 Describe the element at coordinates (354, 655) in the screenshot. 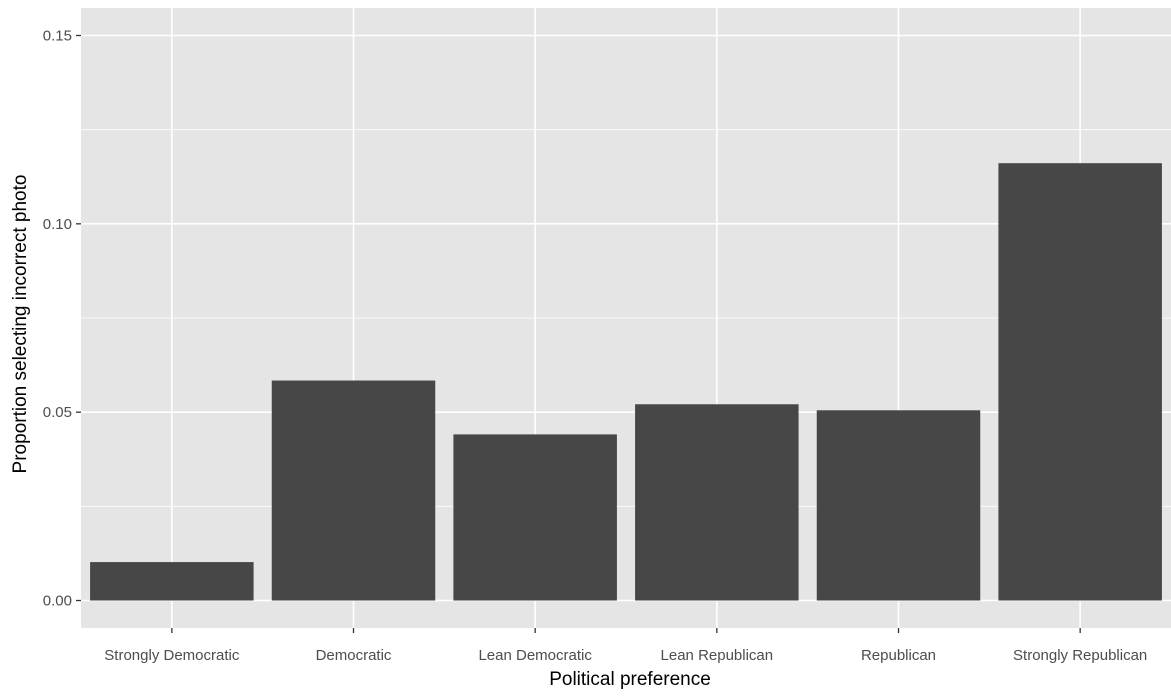

I see `x-tick-label: Democratic` at that location.